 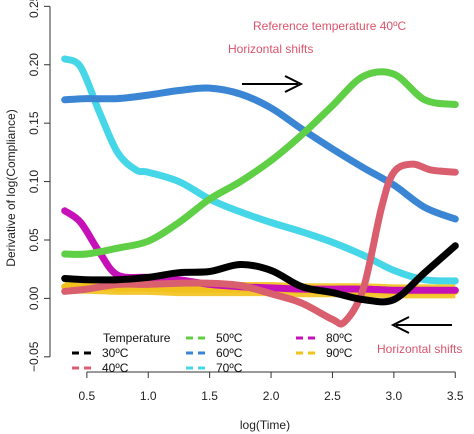 What do you see at coordinates (229, 338) in the screenshot?
I see `legend-label-50: 50ºC` at bounding box center [229, 338].